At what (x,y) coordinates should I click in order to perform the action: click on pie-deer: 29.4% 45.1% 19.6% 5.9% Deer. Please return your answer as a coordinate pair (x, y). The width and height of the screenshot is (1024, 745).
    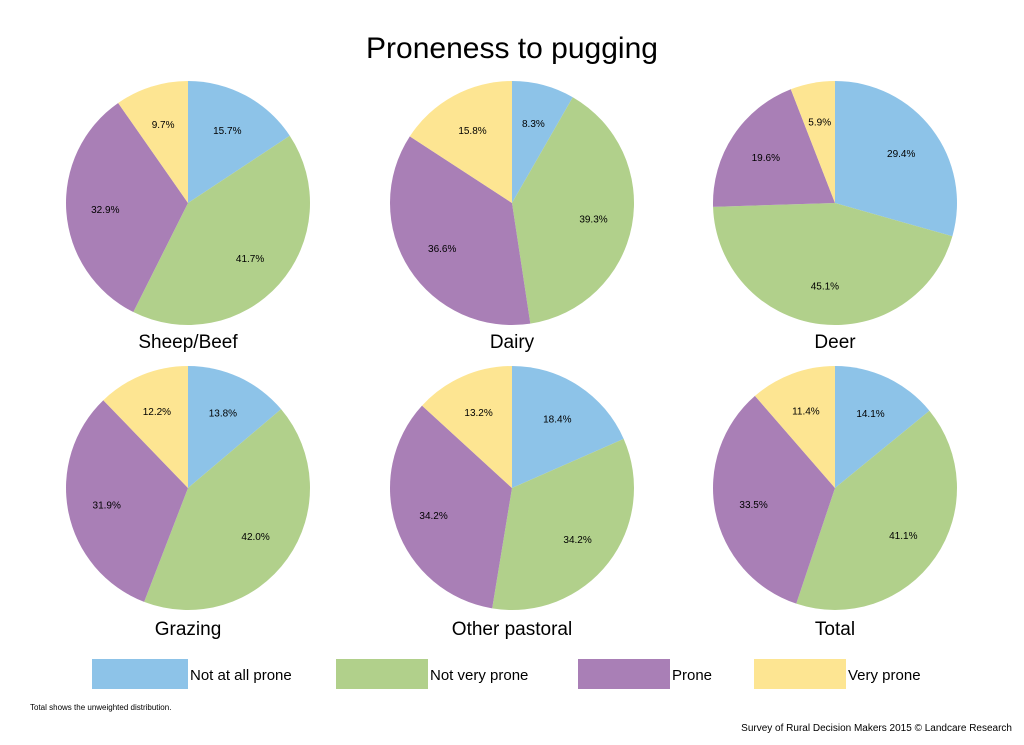
    Looking at the image, I should click on (835, 217).